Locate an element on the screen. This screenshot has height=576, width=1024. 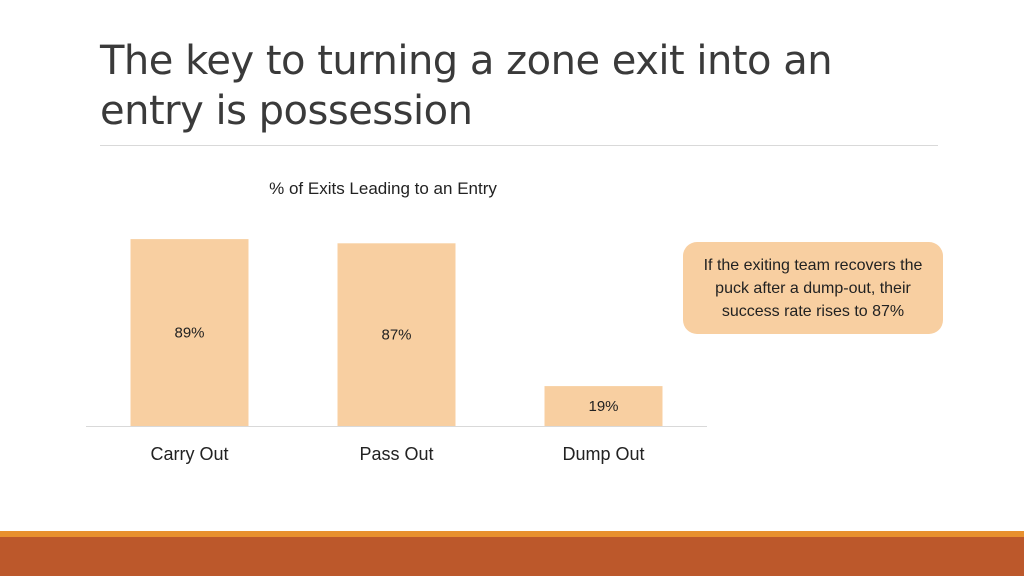
data-label-pass-out: 87% is located at coordinates (396, 335).